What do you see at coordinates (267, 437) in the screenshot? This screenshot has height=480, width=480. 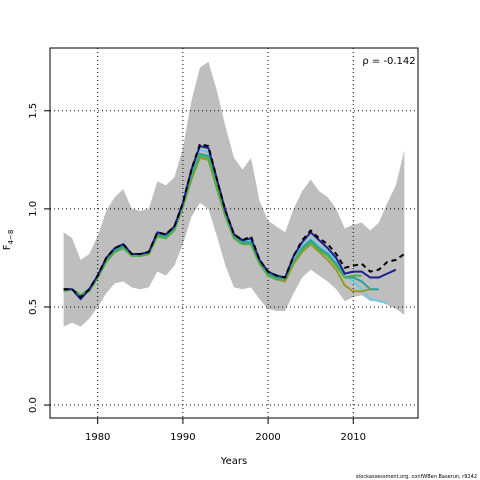 I see `x-tick-label: 2000` at bounding box center [267, 437].